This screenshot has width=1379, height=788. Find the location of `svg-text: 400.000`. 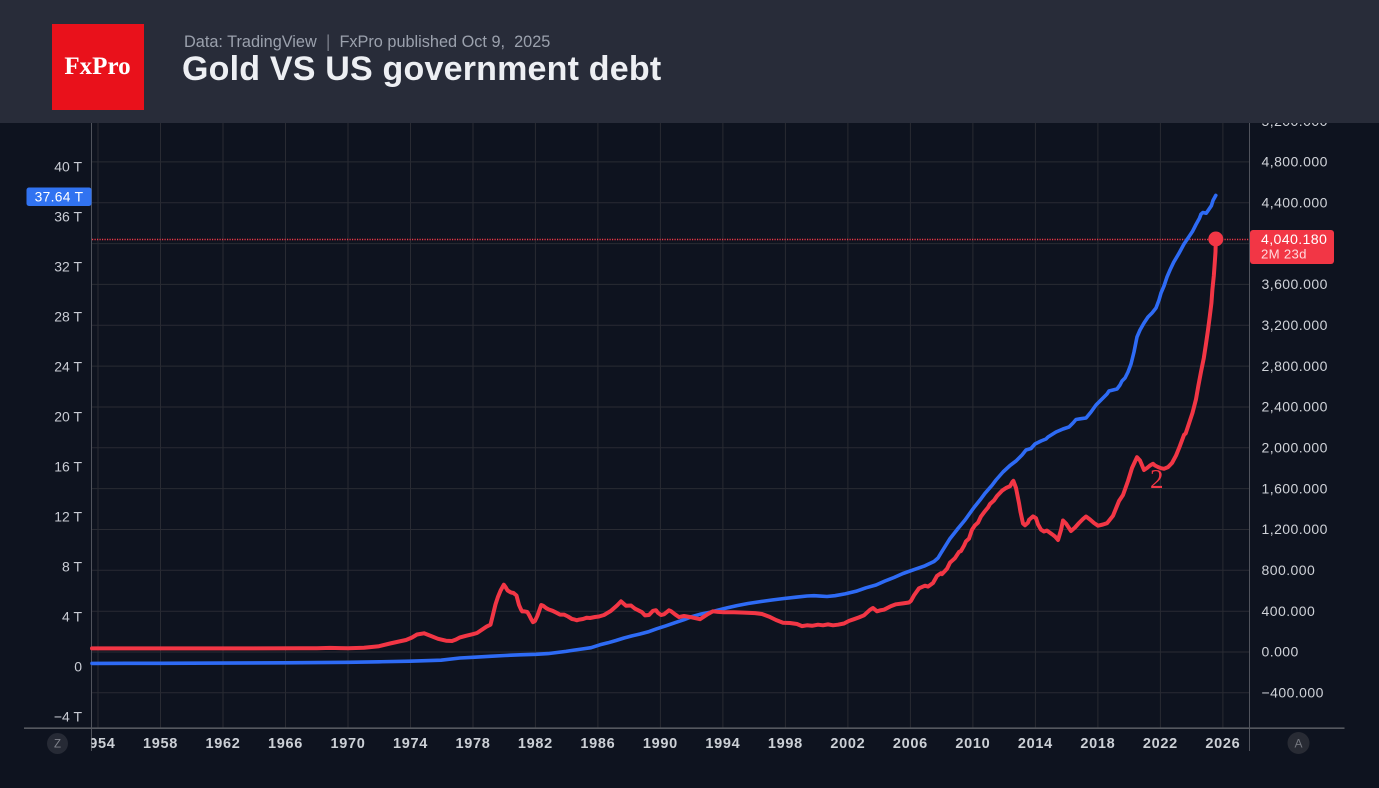

svg-text: 400.000 is located at coordinates (1289, 611).